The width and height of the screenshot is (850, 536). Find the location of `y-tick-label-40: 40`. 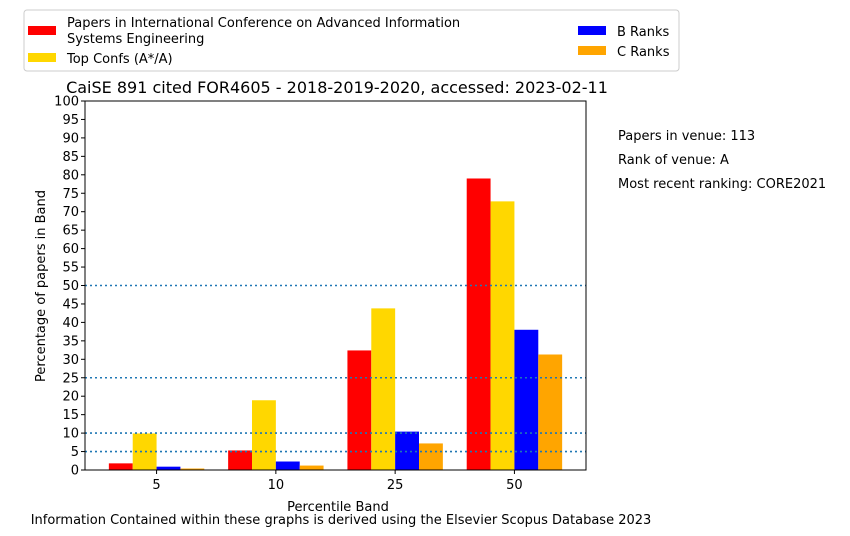

y-tick-label-40: 40 is located at coordinates (70, 323).